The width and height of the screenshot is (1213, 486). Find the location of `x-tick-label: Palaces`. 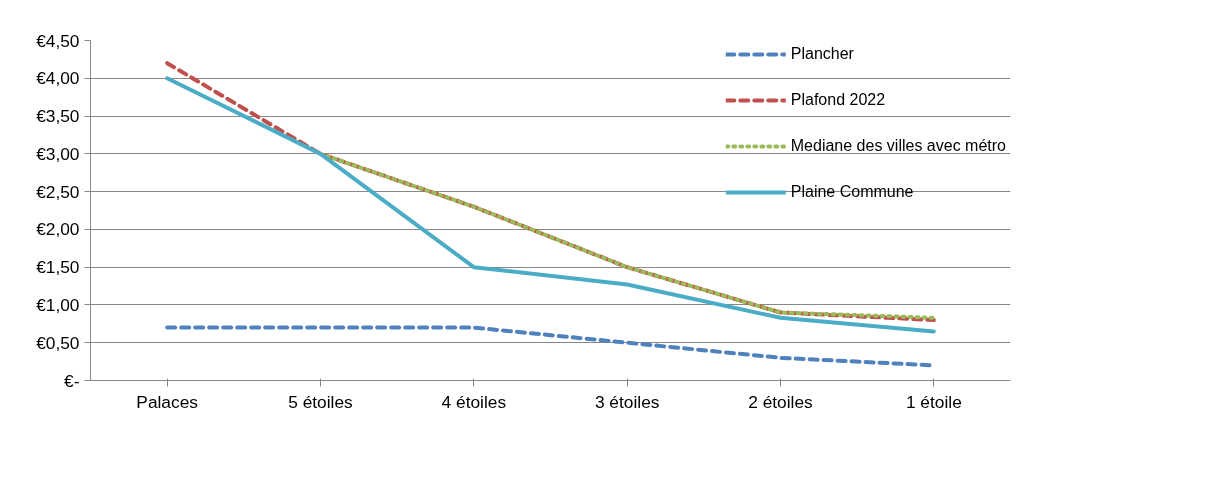

x-tick-label: Palaces is located at coordinates (167, 401).